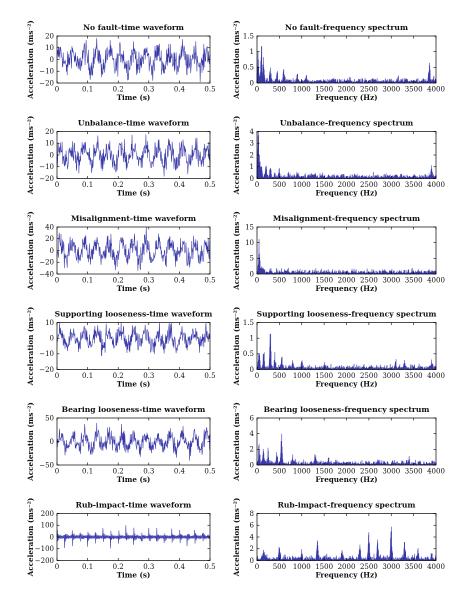  I want to click on y-tick-label: 2, so click(252, 450).